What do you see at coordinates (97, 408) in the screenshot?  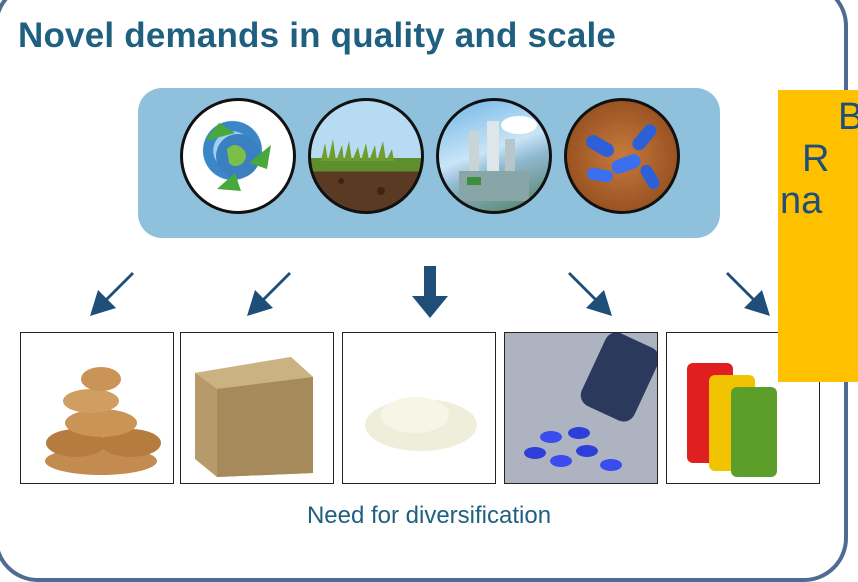 I see `bread-loaves-icon` at bounding box center [97, 408].